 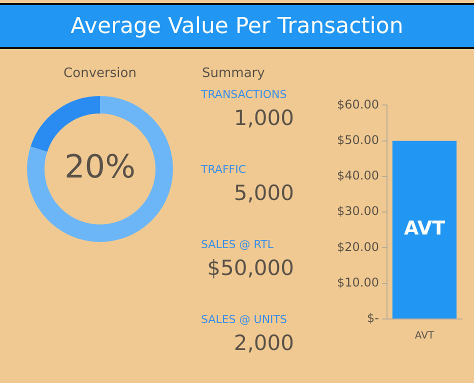 I want to click on text: 2,000, so click(x=264, y=343).